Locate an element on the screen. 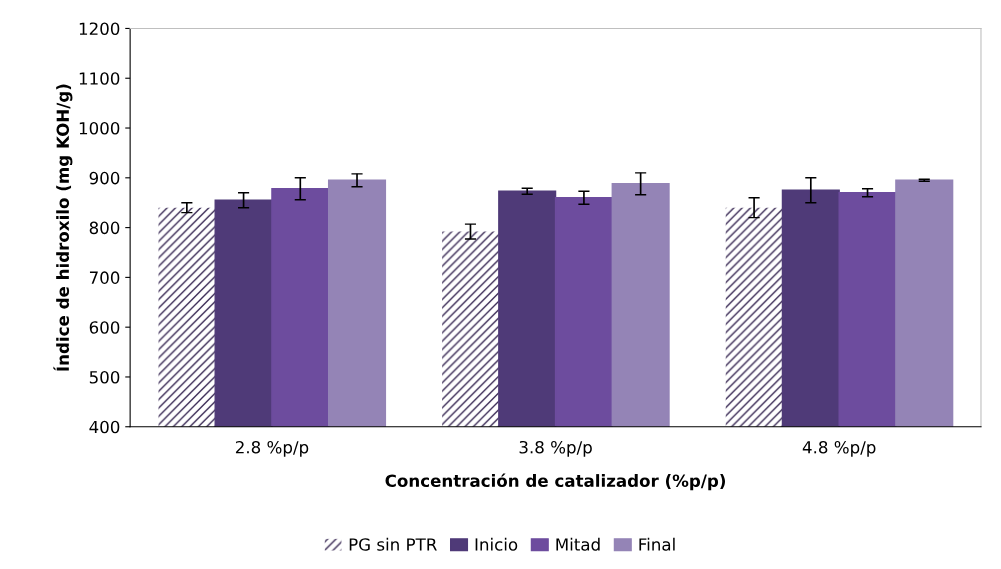 The width and height of the screenshot is (1001, 569). x-tick-label: 3.8 %p/p is located at coordinates (555, 448).